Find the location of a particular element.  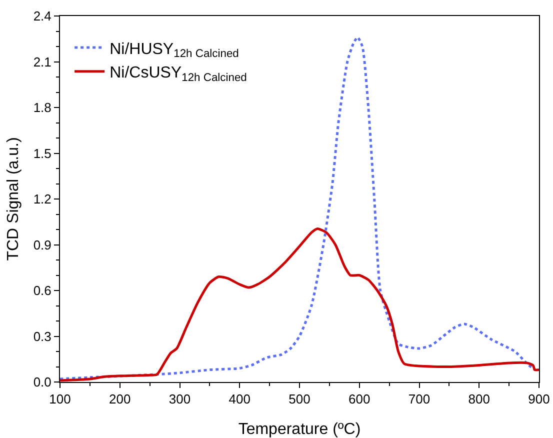

x-axis-title: Temperature (ºC) is located at coordinates (299, 429).